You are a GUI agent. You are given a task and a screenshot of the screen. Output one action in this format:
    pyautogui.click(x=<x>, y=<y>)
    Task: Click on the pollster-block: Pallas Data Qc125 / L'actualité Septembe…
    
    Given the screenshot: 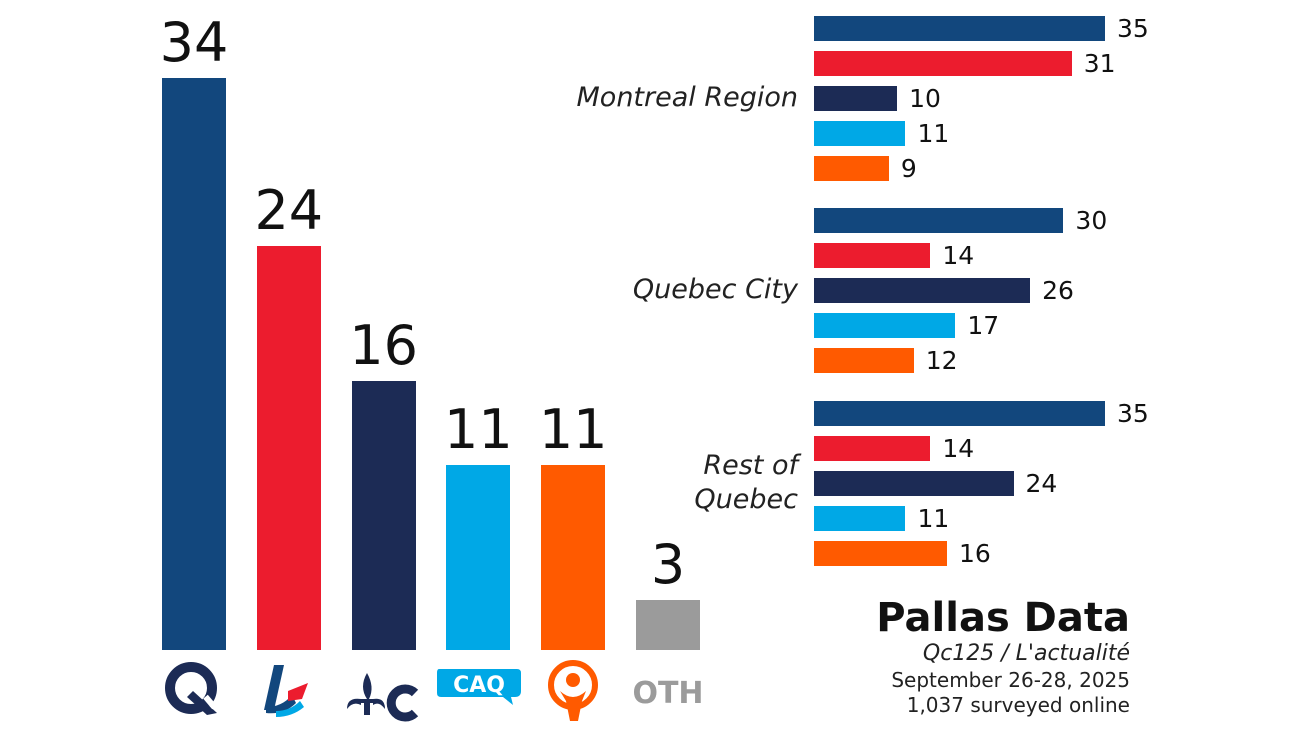 What is the action you would take?
    pyautogui.click(x=1003, y=657)
    